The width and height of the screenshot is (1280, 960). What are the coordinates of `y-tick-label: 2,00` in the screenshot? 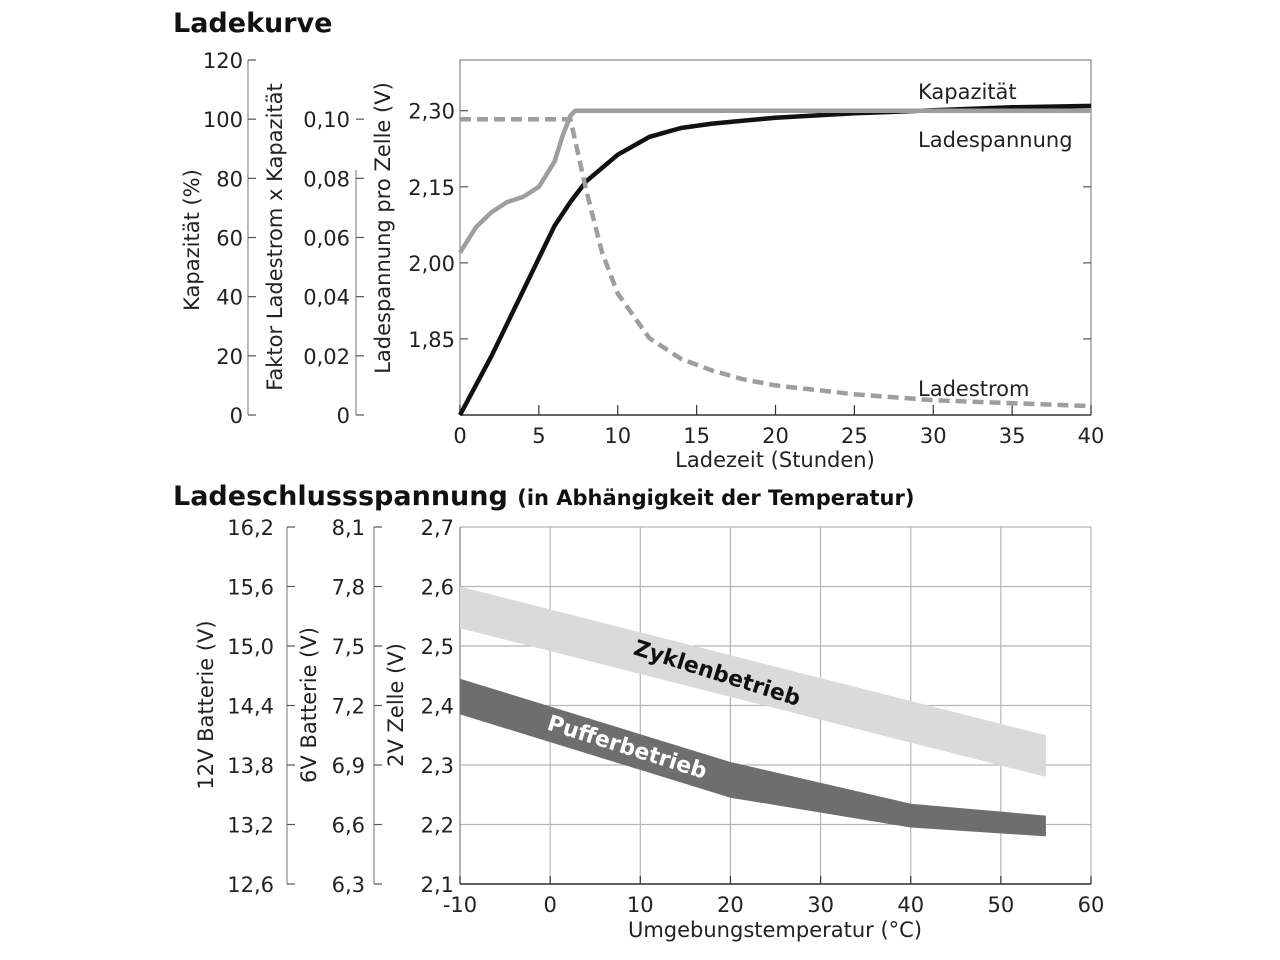 It's located at (431, 264).